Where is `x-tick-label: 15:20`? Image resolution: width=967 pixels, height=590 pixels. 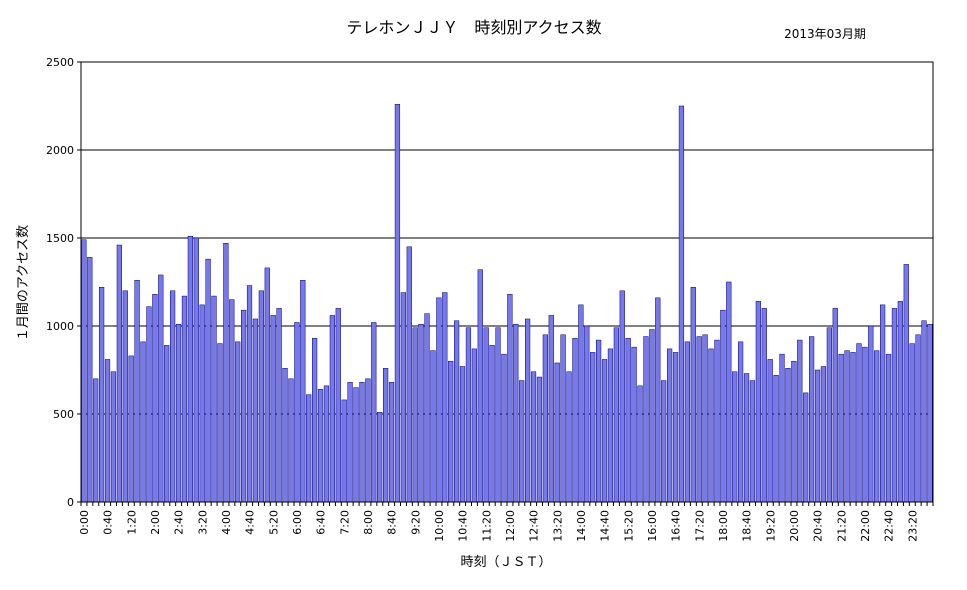
x-tick-label: 15:20 is located at coordinates (628, 526).